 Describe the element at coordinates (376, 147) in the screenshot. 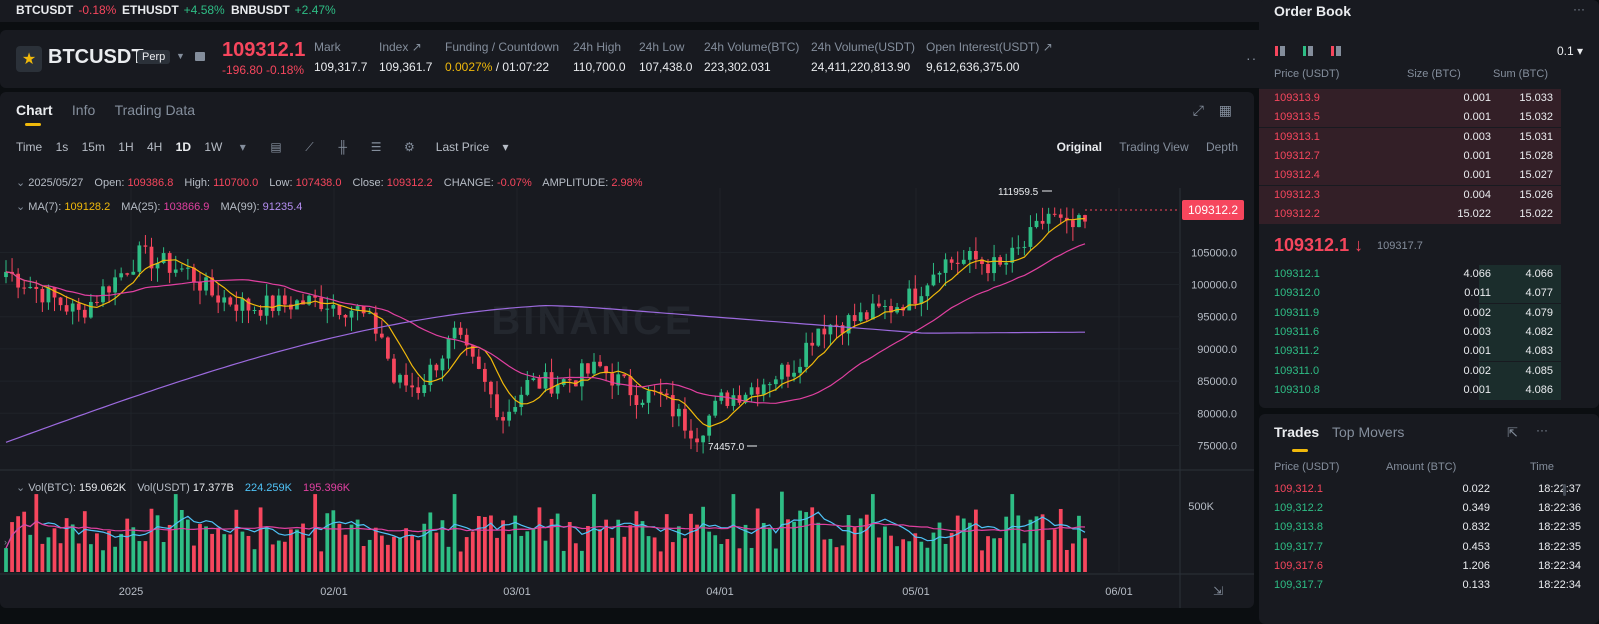

I see `template-icon: ☰` at that location.